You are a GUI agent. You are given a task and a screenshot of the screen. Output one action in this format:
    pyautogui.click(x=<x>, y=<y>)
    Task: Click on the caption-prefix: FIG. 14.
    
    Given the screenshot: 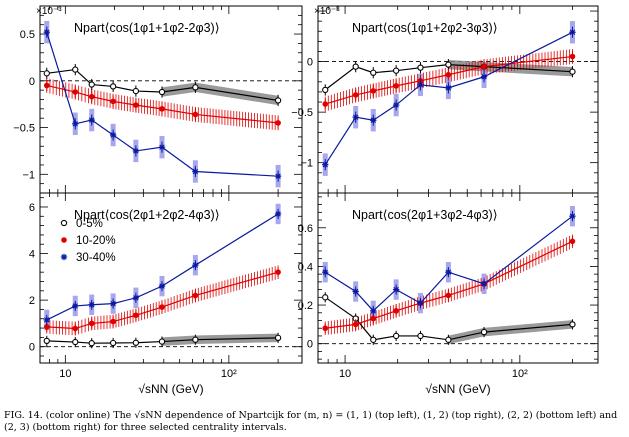 What is the action you would take?
    pyautogui.click(x=23, y=415)
    